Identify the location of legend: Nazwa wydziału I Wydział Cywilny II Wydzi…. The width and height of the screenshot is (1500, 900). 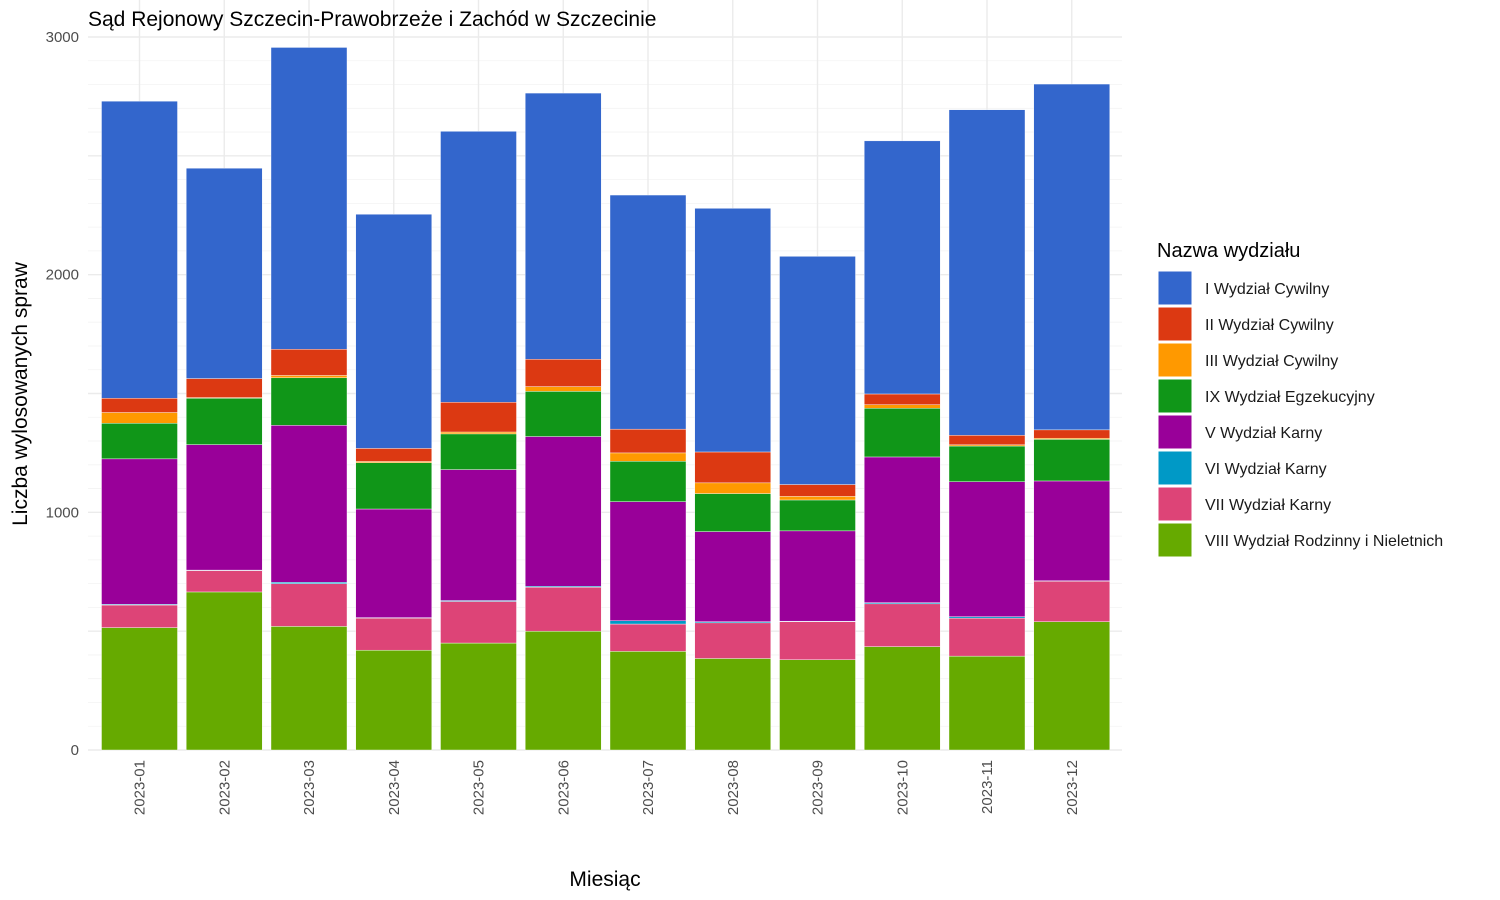
(1300, 399).